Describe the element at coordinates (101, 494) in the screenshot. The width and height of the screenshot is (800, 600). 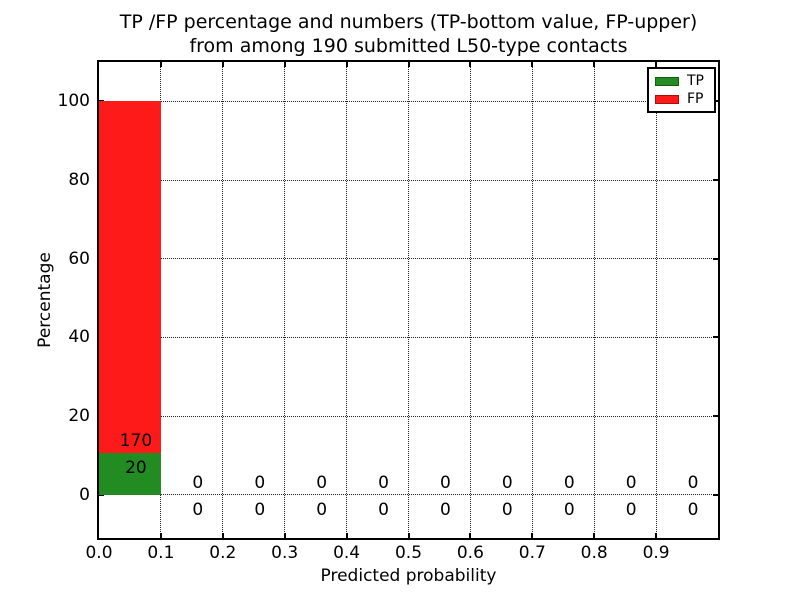
I see `y-tick` at that location.